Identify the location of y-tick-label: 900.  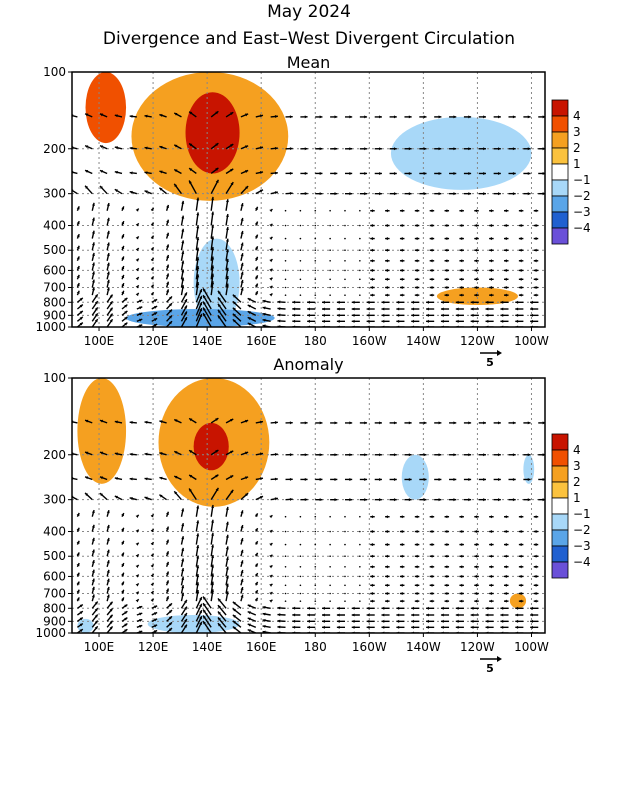
(54, 315).